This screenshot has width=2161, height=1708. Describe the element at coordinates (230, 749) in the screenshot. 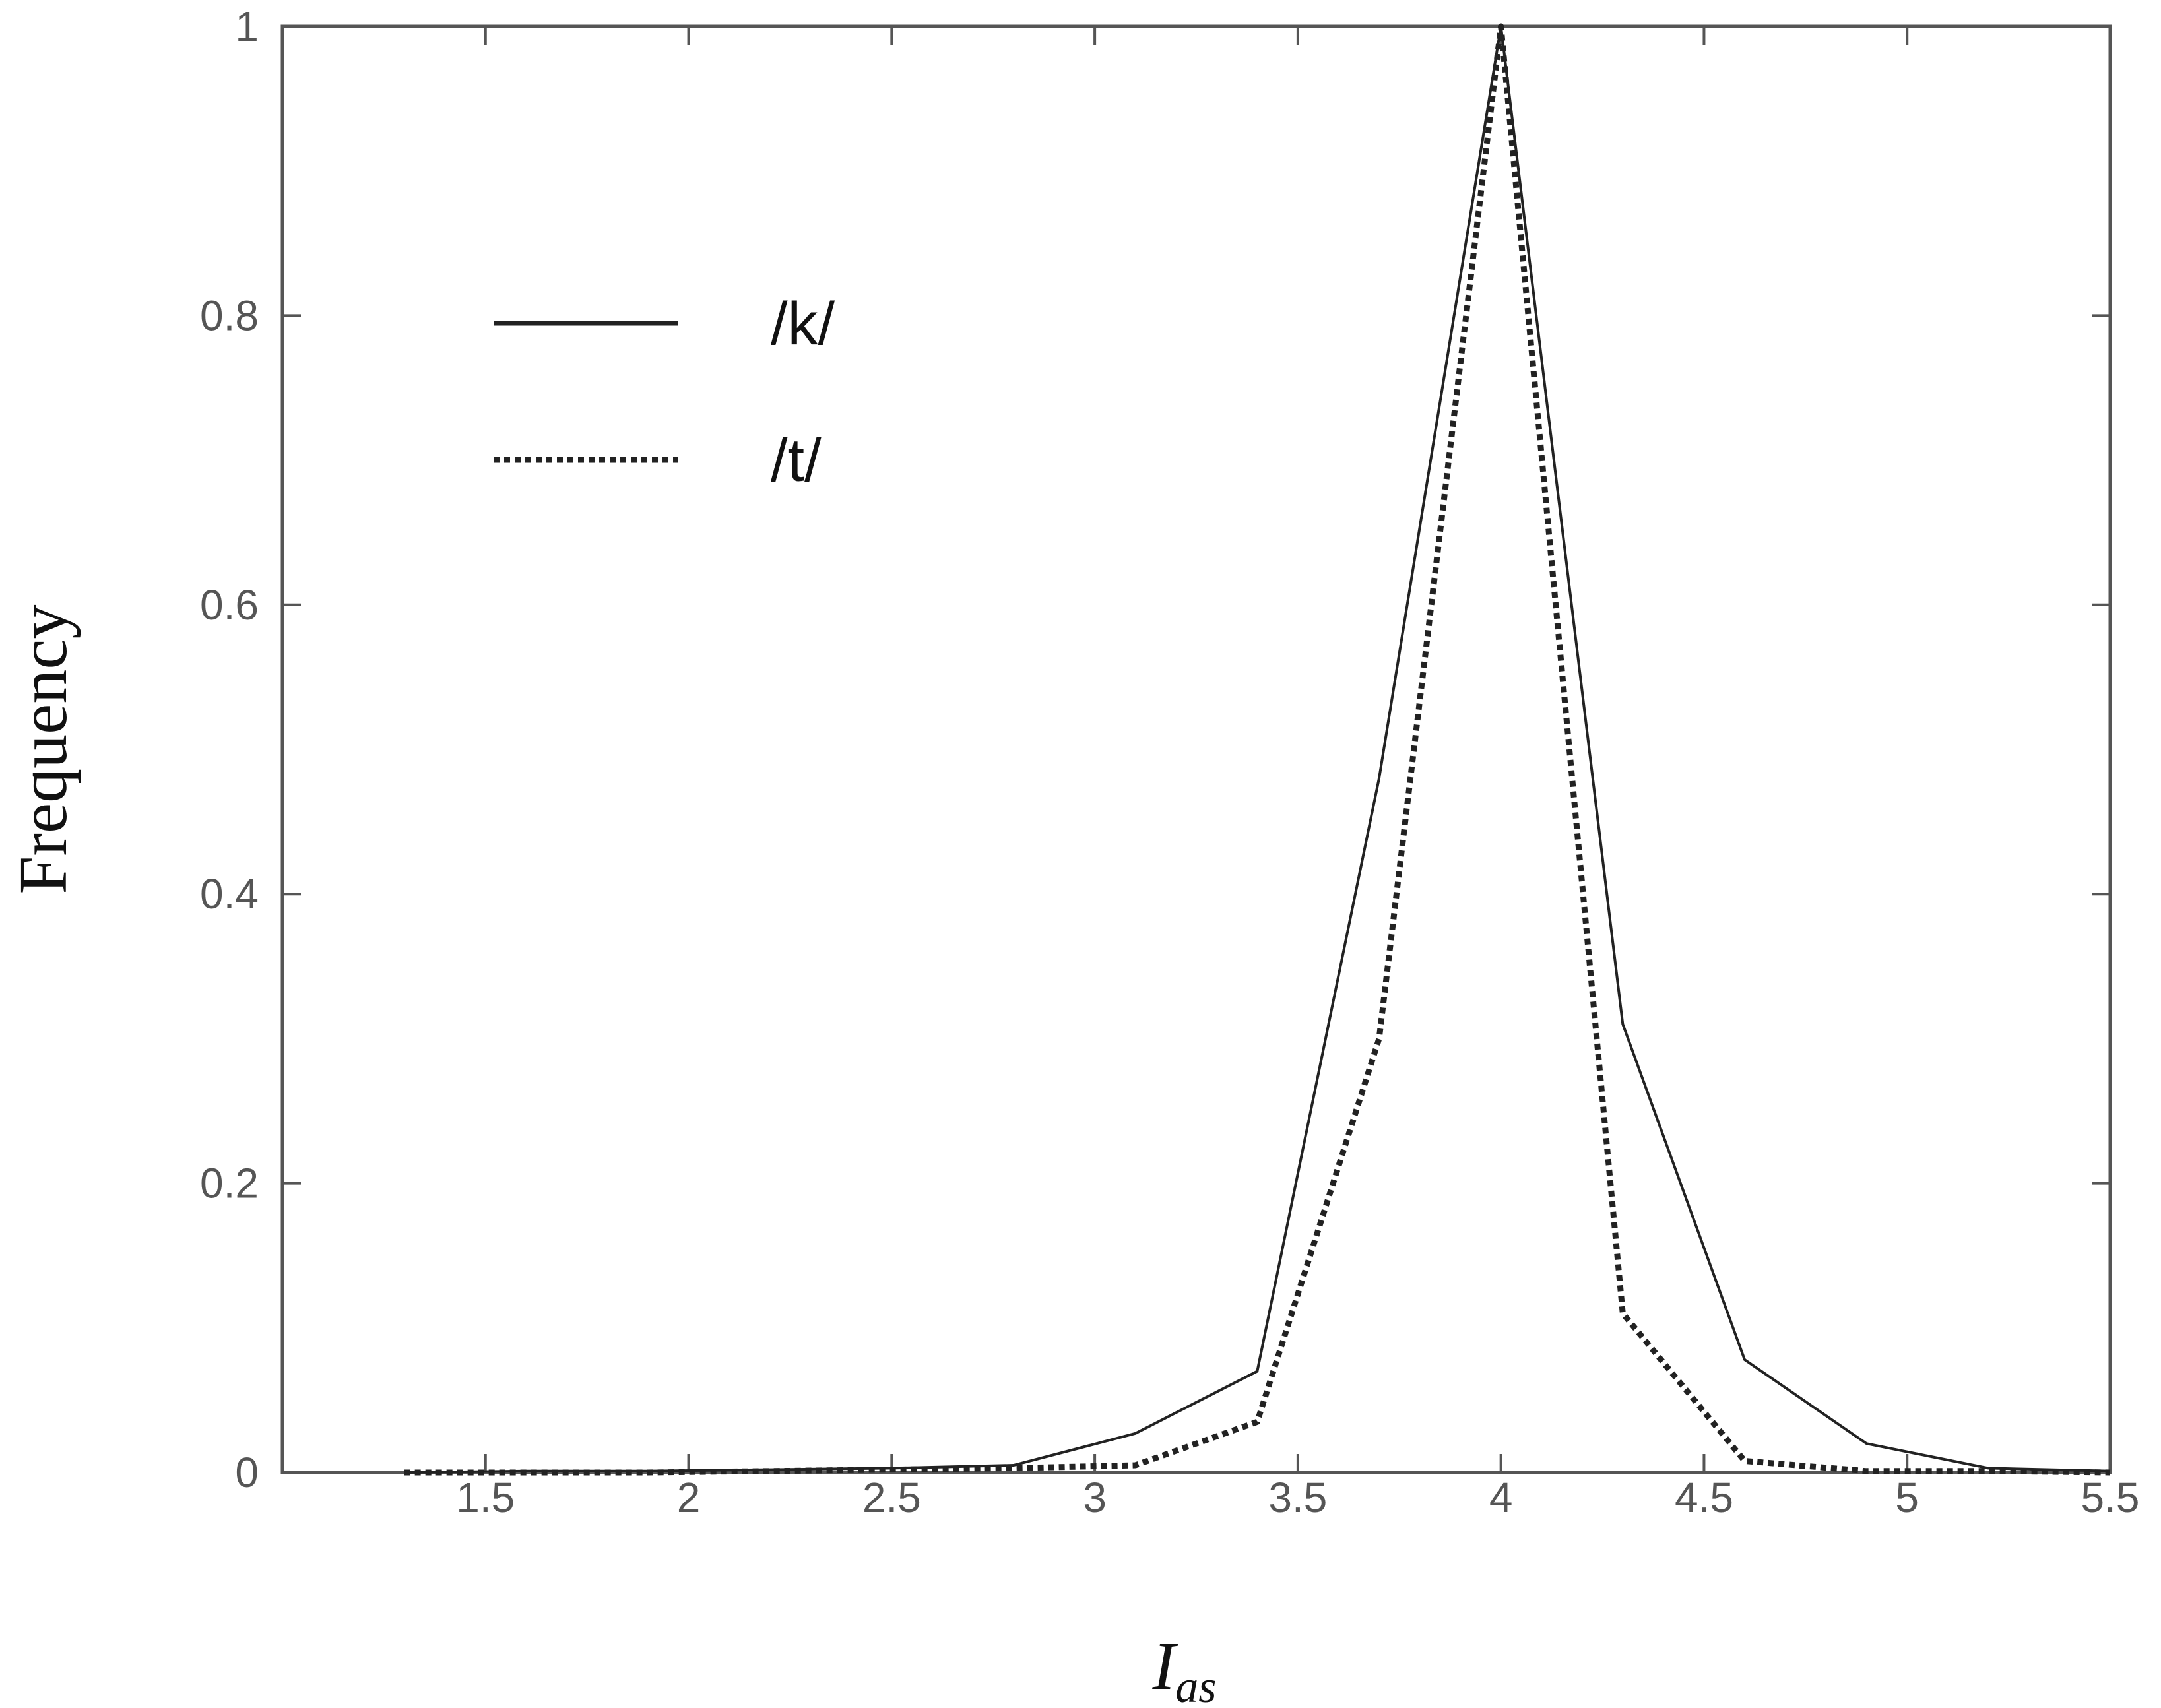

I see `y-tick-labels: 0 0.2 0.4 0.6 0.8 1` at that location.